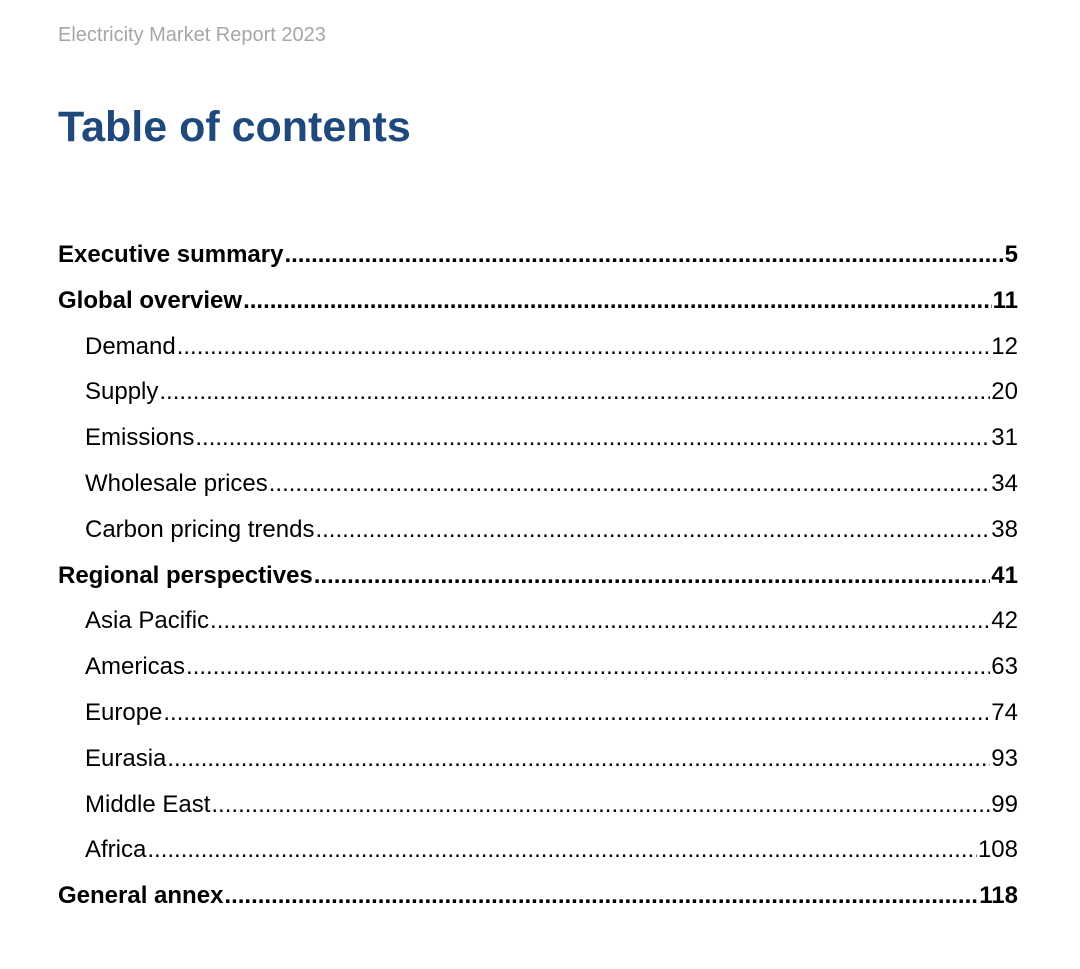 Image resolution: width=1080 pixels, height=969 pixels. What do you see at coordinates (176, 483) in the screenshot?
I see `toc-entry-label: Wholesale prices` at bounding box center [176, 483].